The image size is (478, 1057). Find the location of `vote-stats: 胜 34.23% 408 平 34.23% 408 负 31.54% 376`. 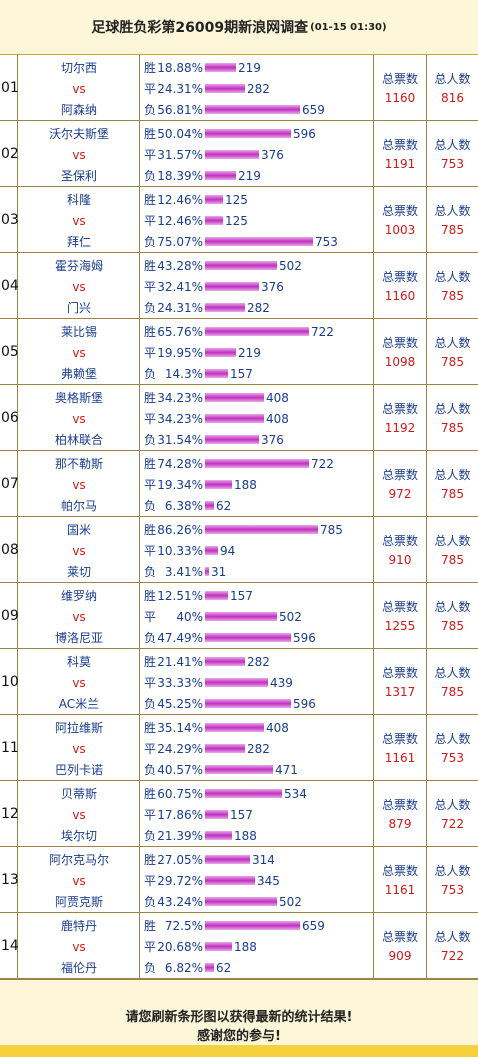

vote-stats: 胜 34.23% 408 平 34.23% 408 负 31.54% 376 is located at coordinates (257, 418).